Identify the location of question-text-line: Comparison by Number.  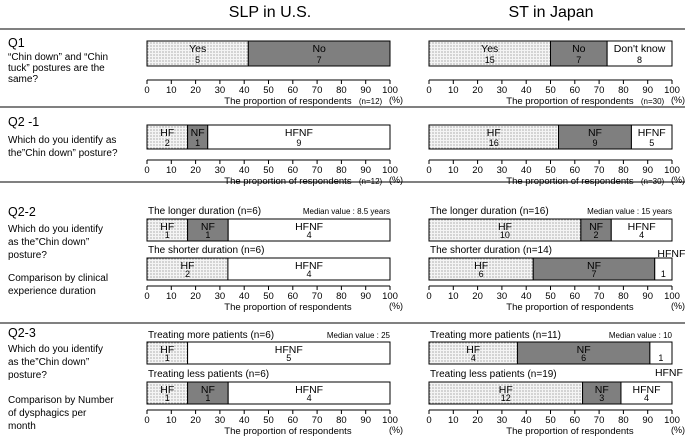
(61, 400).